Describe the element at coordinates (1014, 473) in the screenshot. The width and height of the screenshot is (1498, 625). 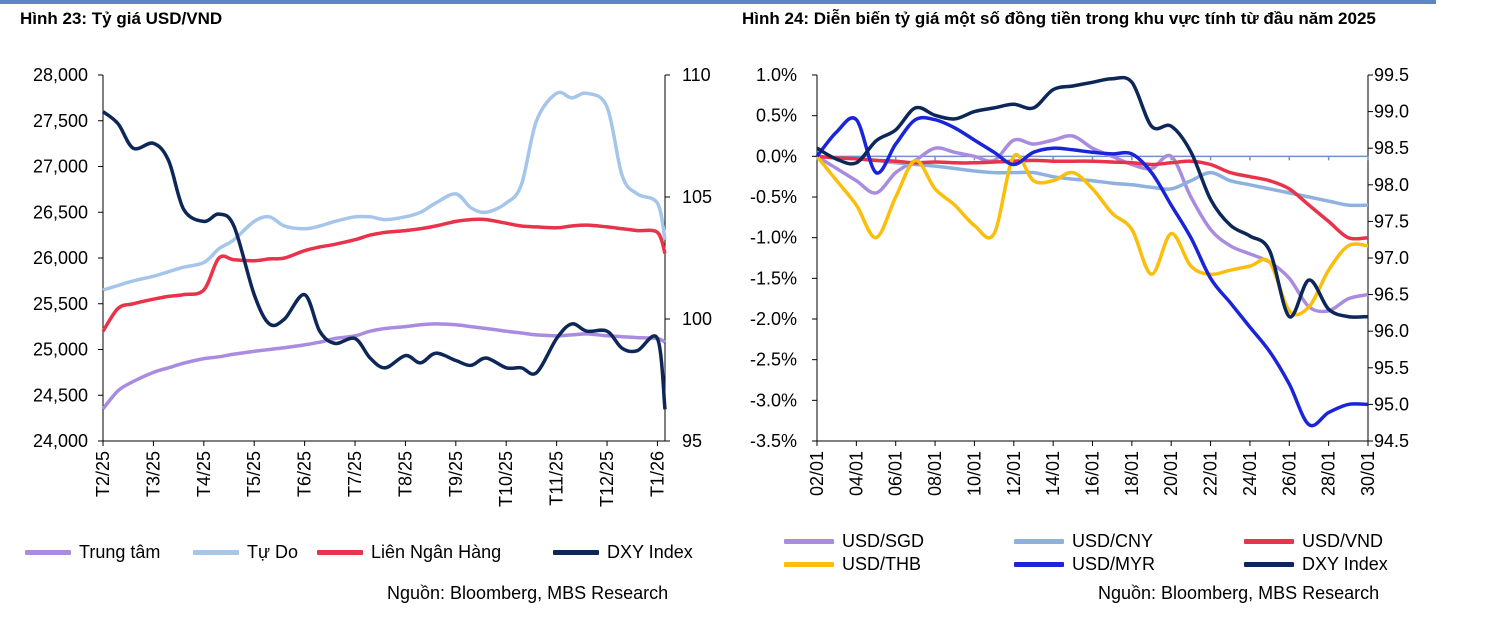
I see `x-tick-label: 12/01` at that location.